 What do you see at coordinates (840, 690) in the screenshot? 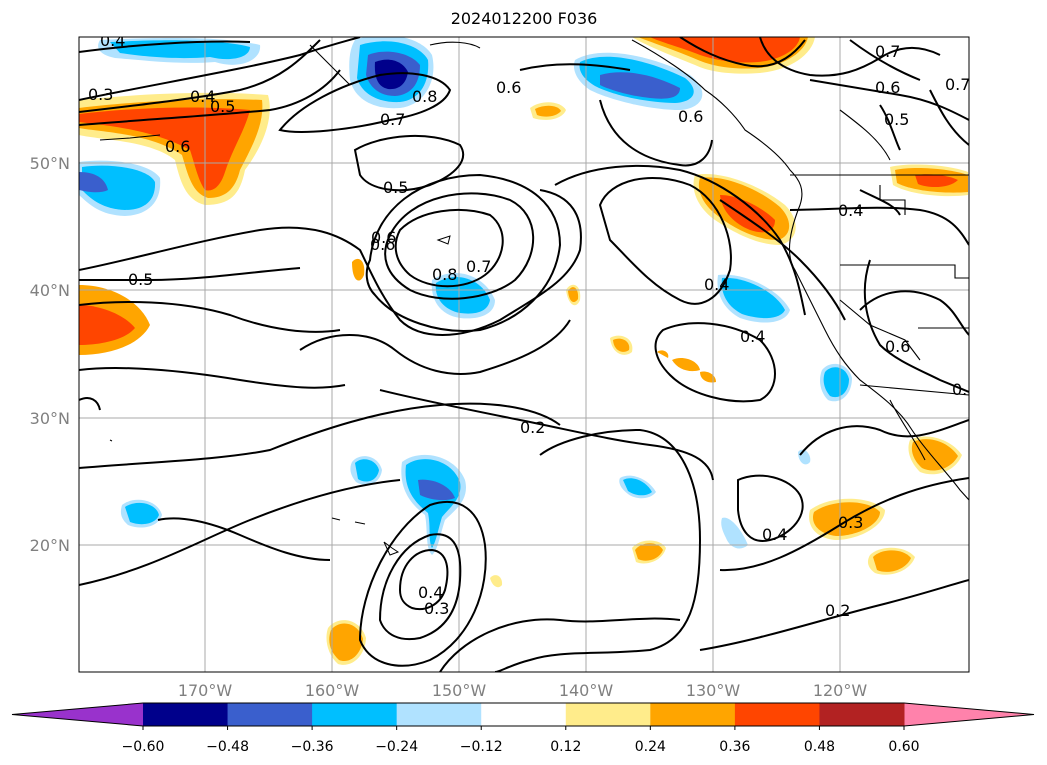
I see `lon-label: 120°W` at bounding box center [840, 690].